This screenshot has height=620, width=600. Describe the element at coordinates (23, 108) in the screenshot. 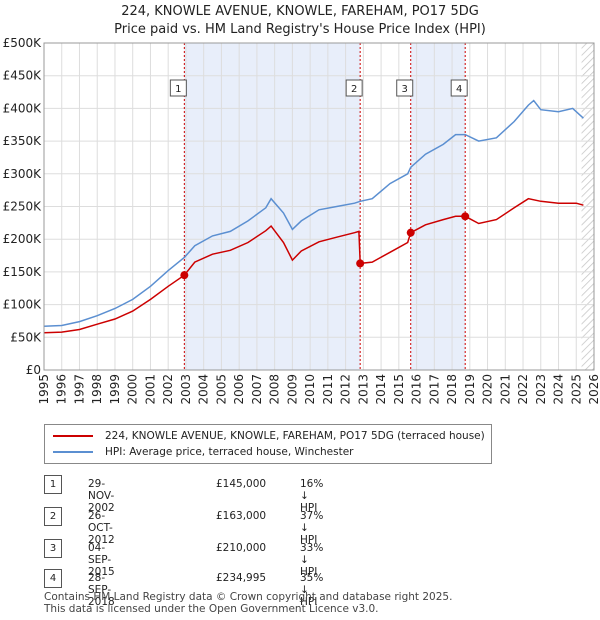

I see `y-tick-label: £400K` at that location.